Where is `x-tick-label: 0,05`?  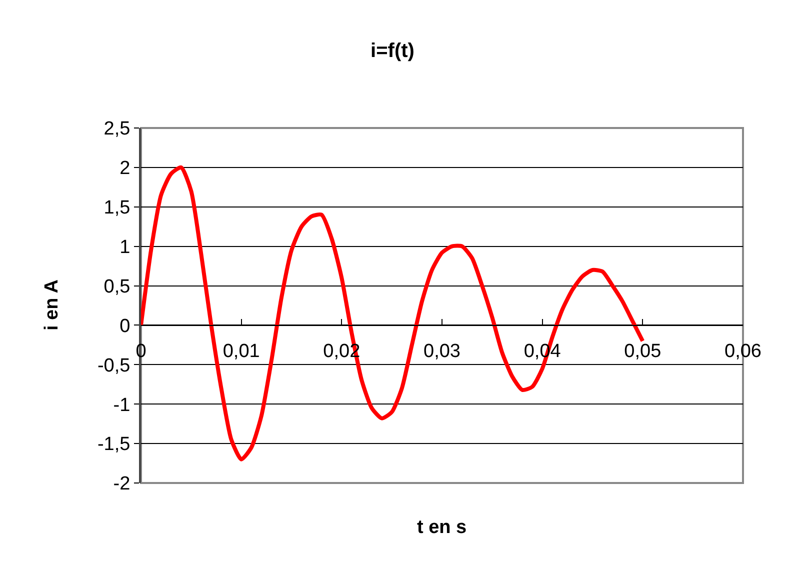 x-tick-label: 0,05 is located at coordinates (643, 351).